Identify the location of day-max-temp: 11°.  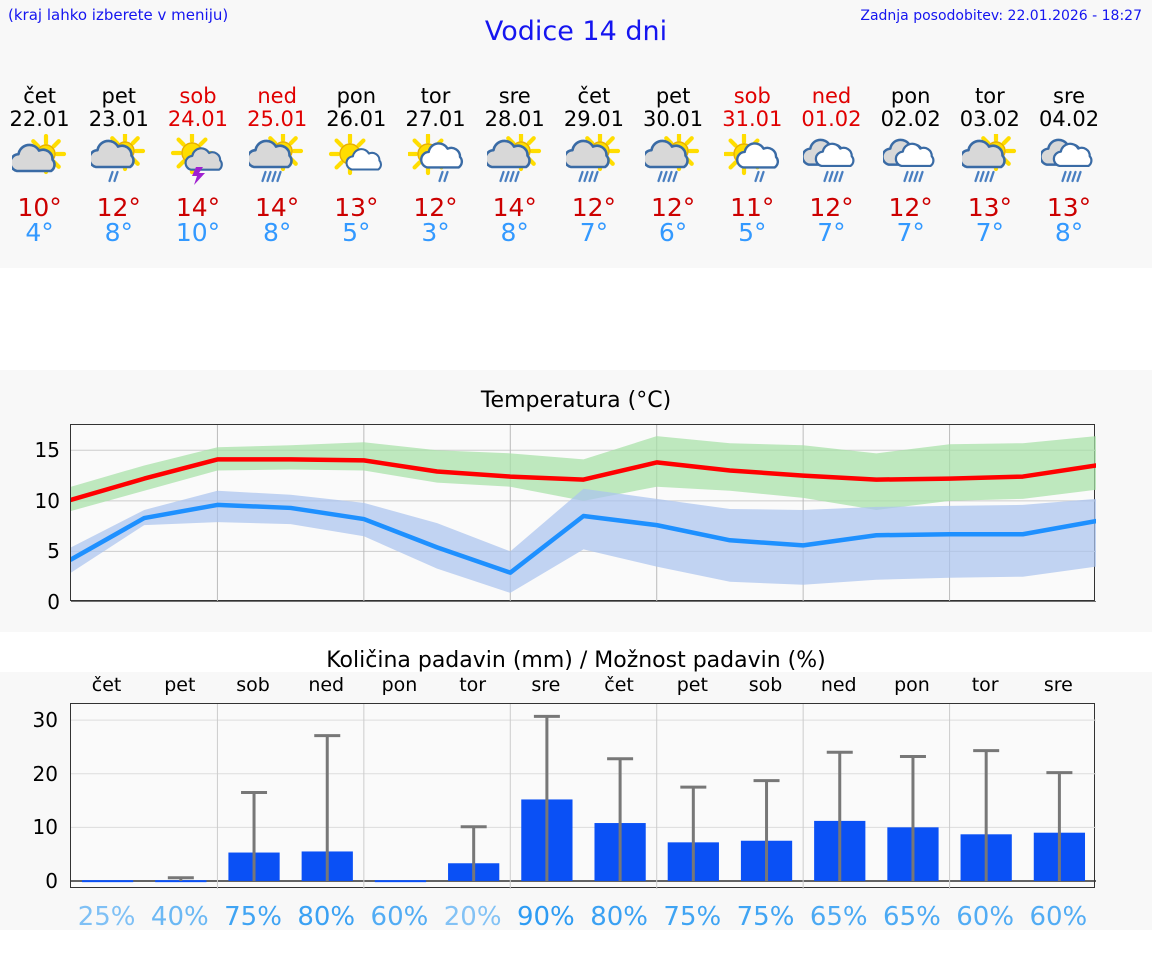
(752, 208).